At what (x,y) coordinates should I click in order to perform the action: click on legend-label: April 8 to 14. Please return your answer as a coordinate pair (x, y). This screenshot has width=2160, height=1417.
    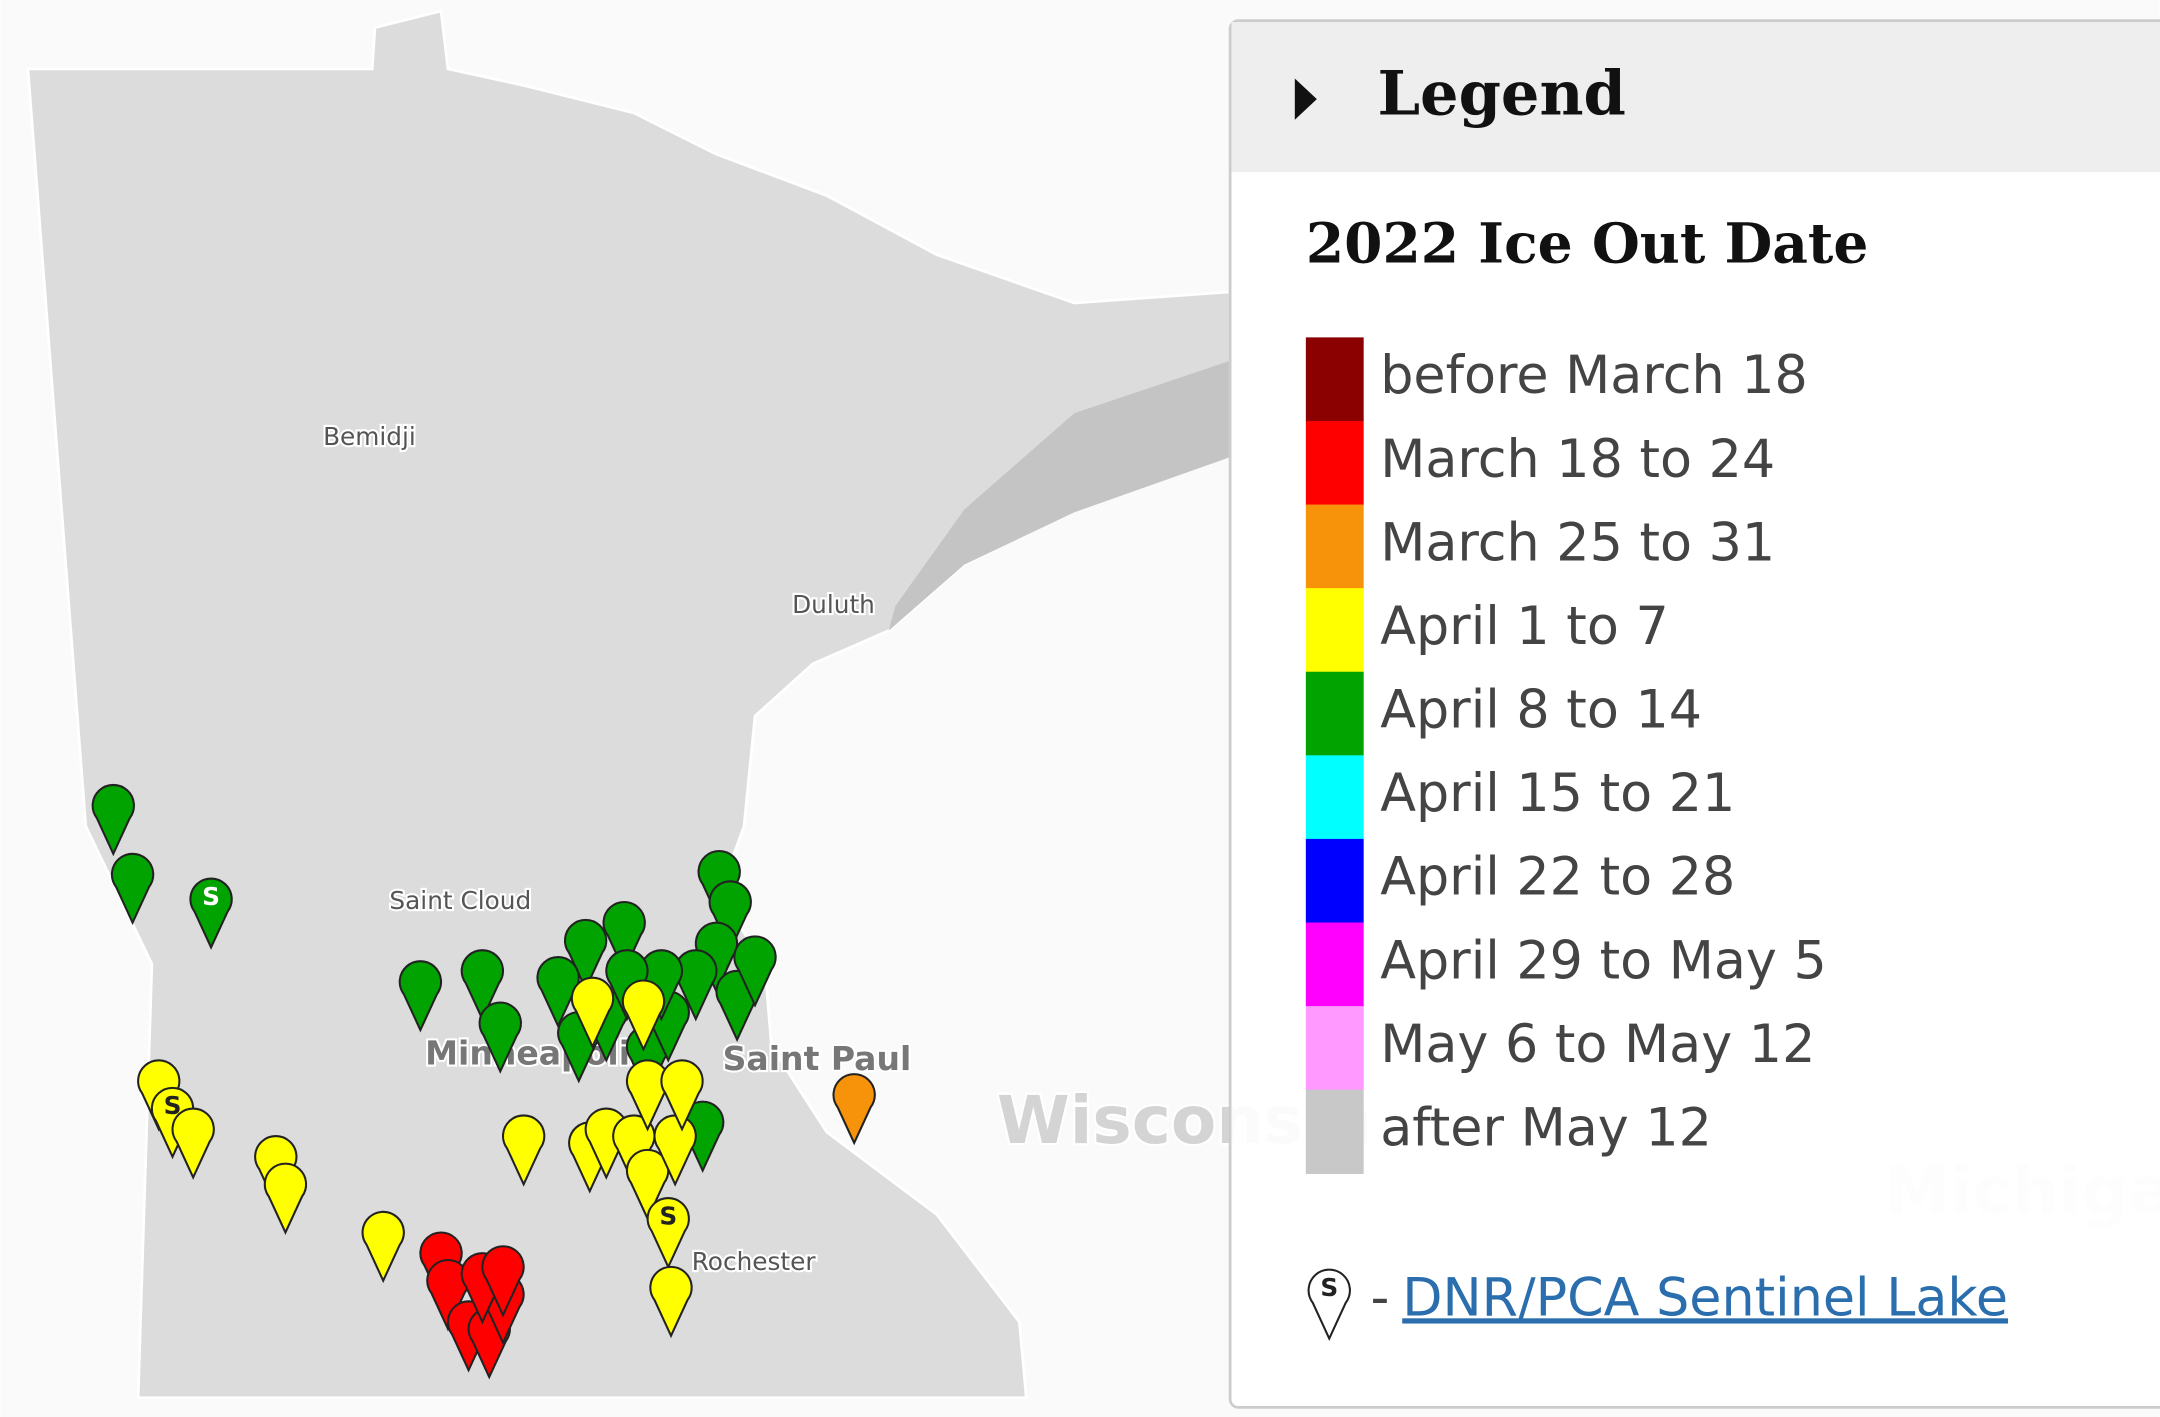
    Looking at the image, I should click on (1541, 710).